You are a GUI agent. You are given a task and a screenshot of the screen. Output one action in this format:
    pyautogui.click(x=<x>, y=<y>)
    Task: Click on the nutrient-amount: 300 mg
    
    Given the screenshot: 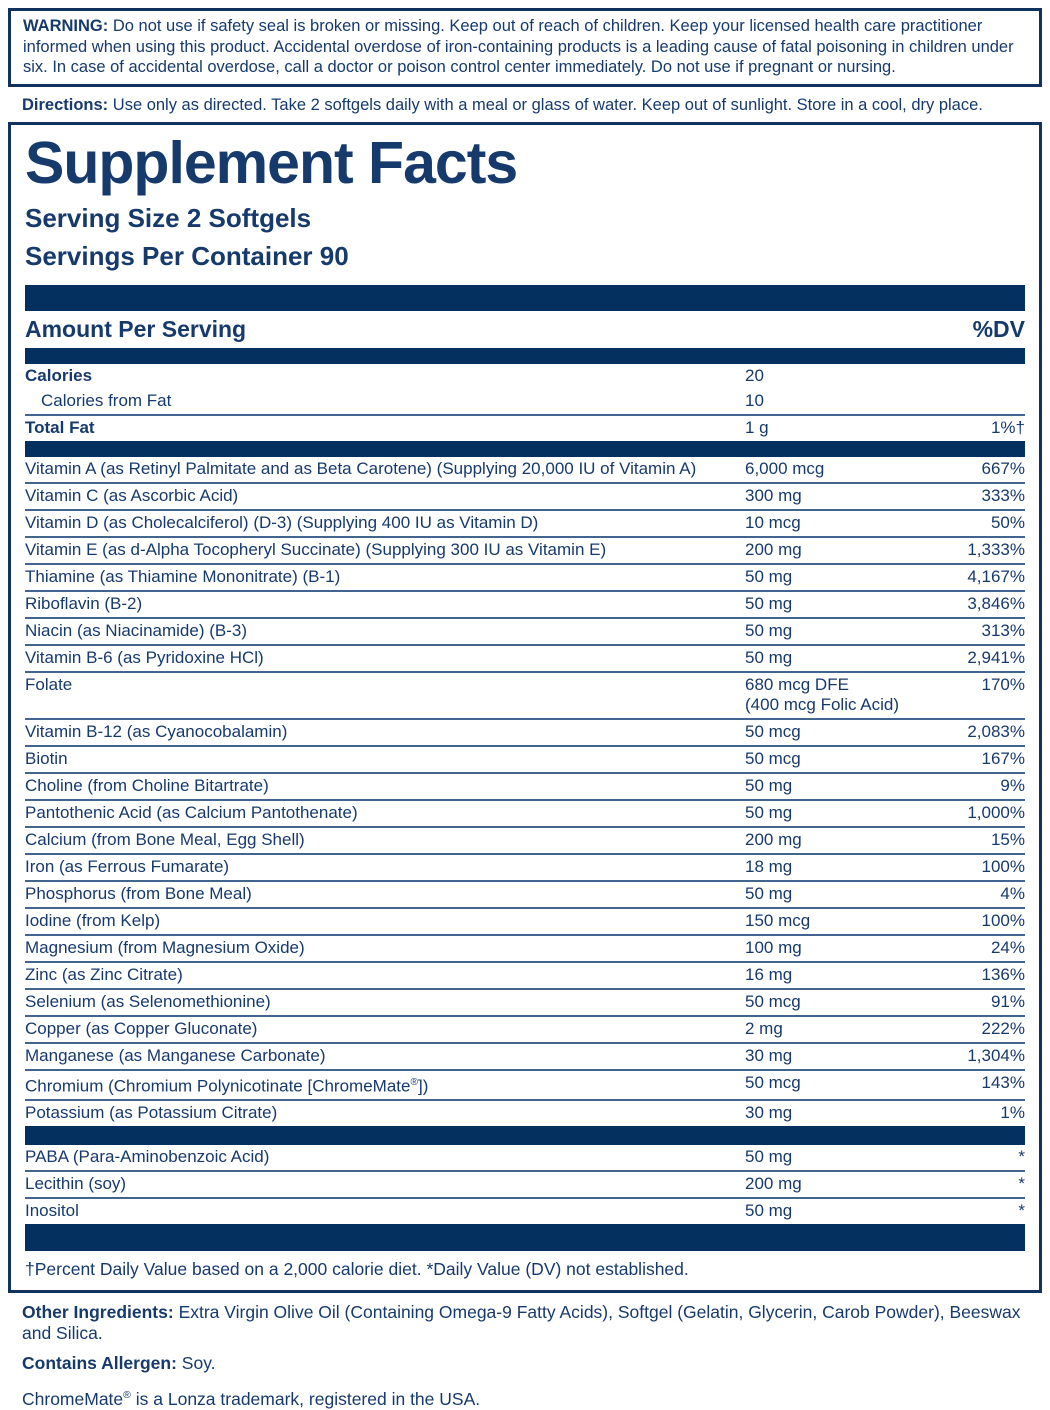 What is the action you would take?
    pyautogui.click(x=773, y=495)
    